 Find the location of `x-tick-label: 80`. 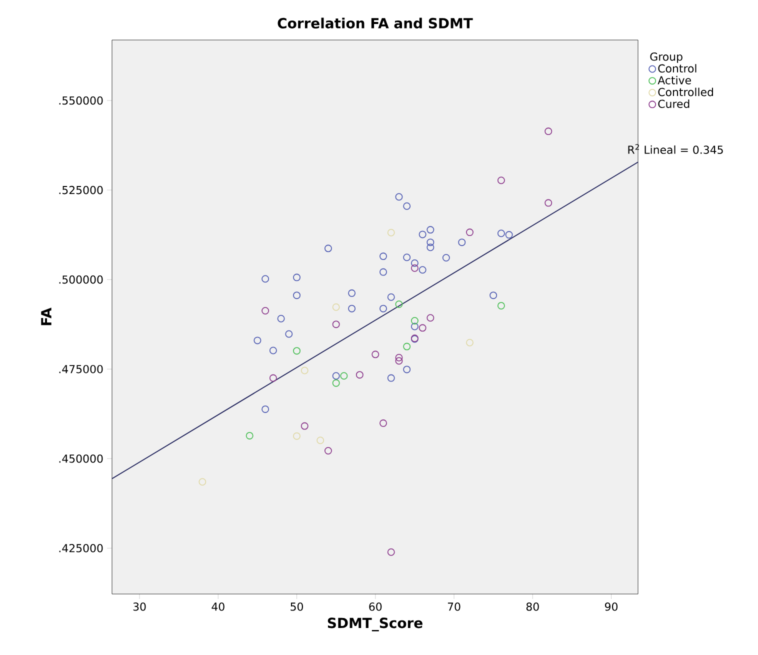

x-tick-label: 80 is located at coordinates (532, 606).